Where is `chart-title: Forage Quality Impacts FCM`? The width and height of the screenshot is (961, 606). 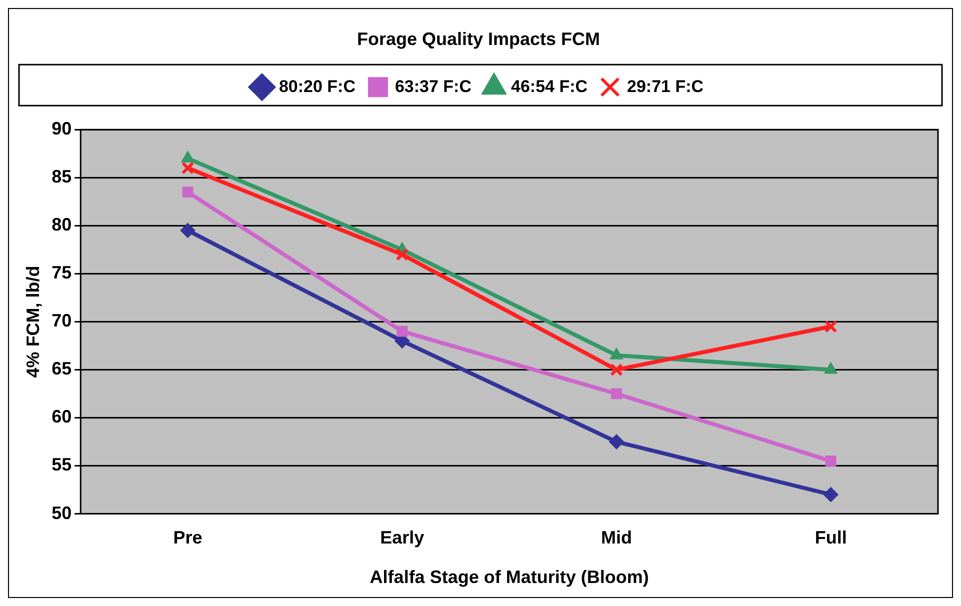
chart-title: Forage Quality Impacts FCM is located at coordinates (478, 38).